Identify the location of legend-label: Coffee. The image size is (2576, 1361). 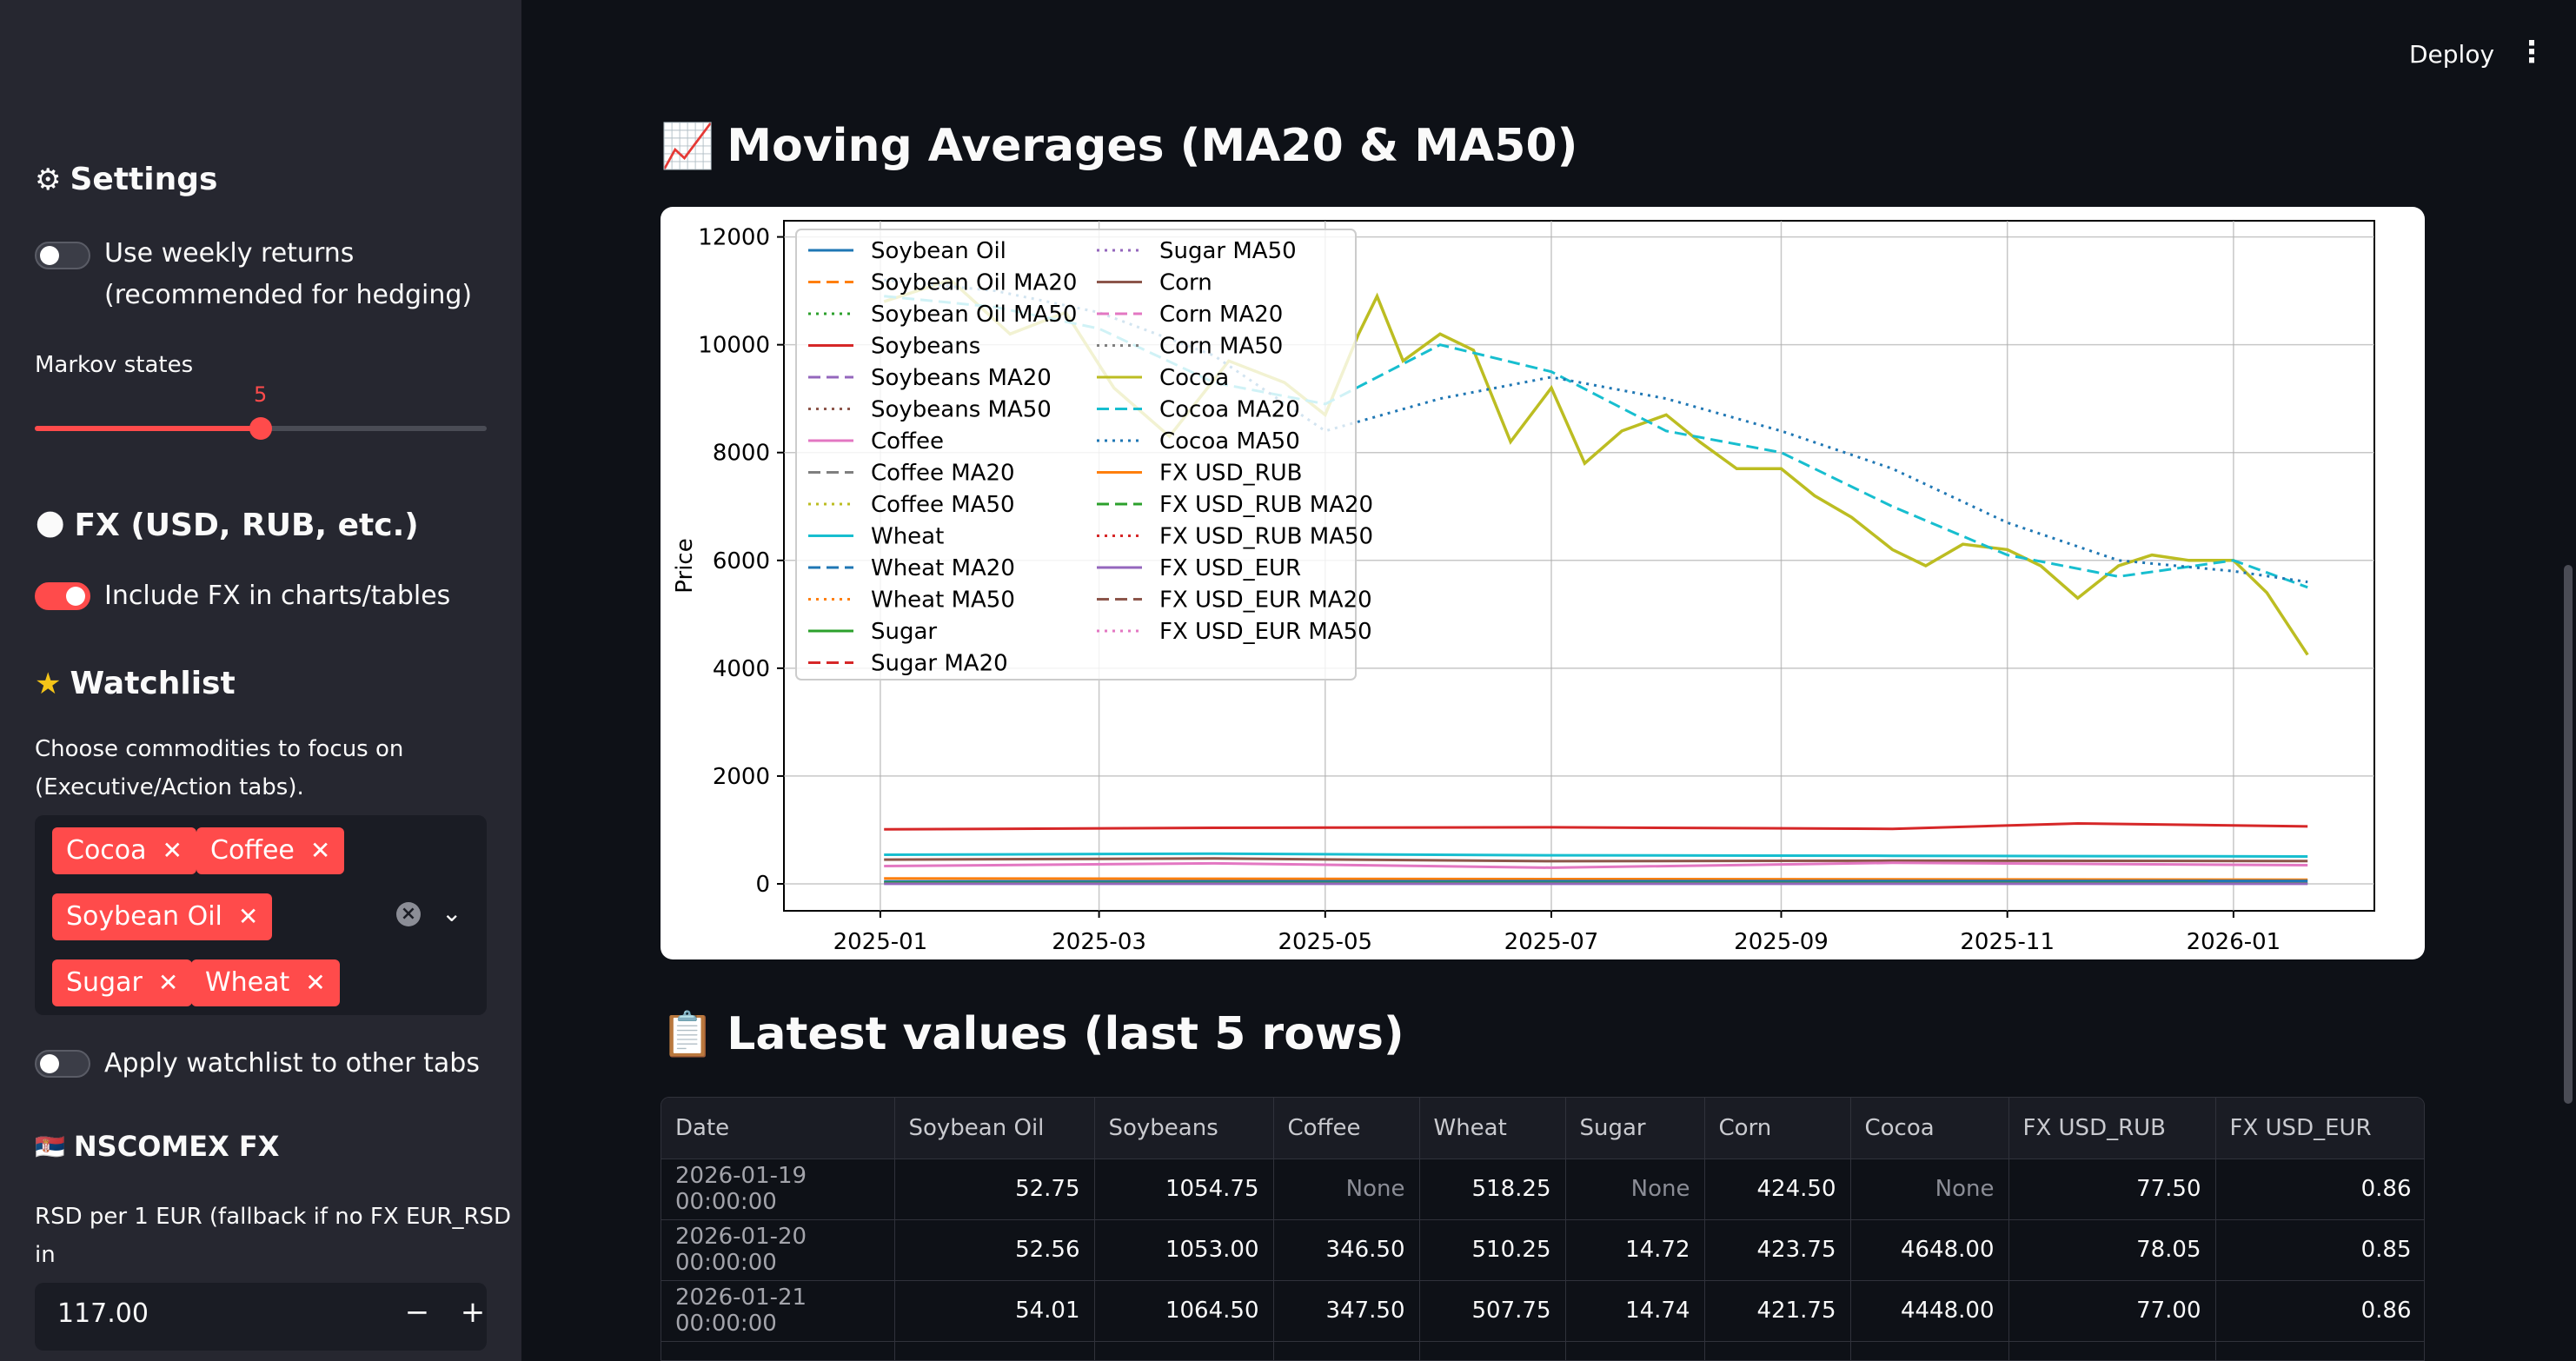
(908, 442).